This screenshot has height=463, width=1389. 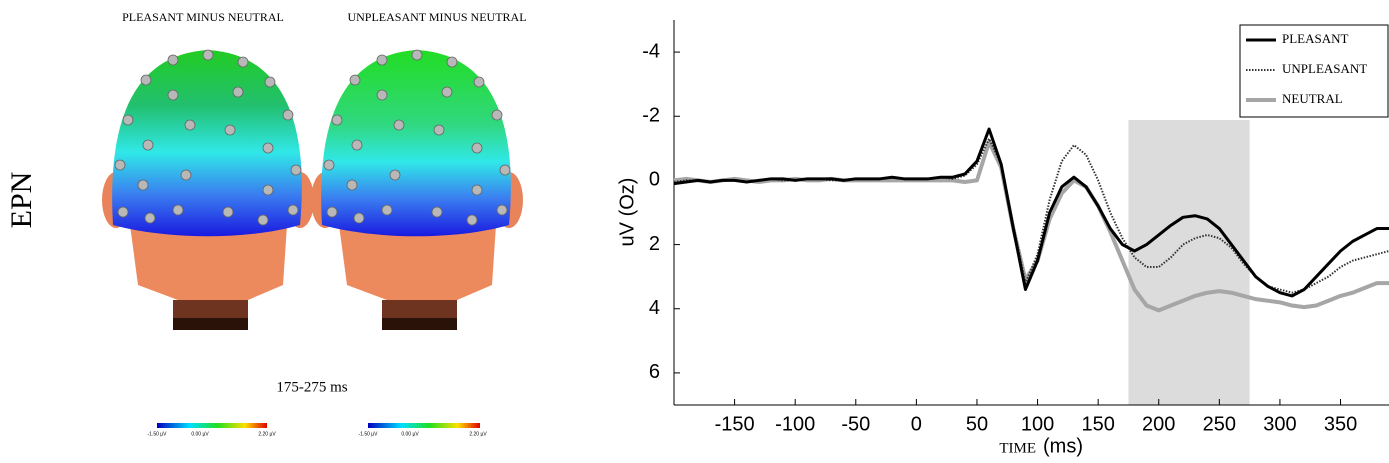 What do you see at coordinates (1315, 38) in the screenshot?
I see `legend-label: PLEASANT` at bounding box center [1315, 38].